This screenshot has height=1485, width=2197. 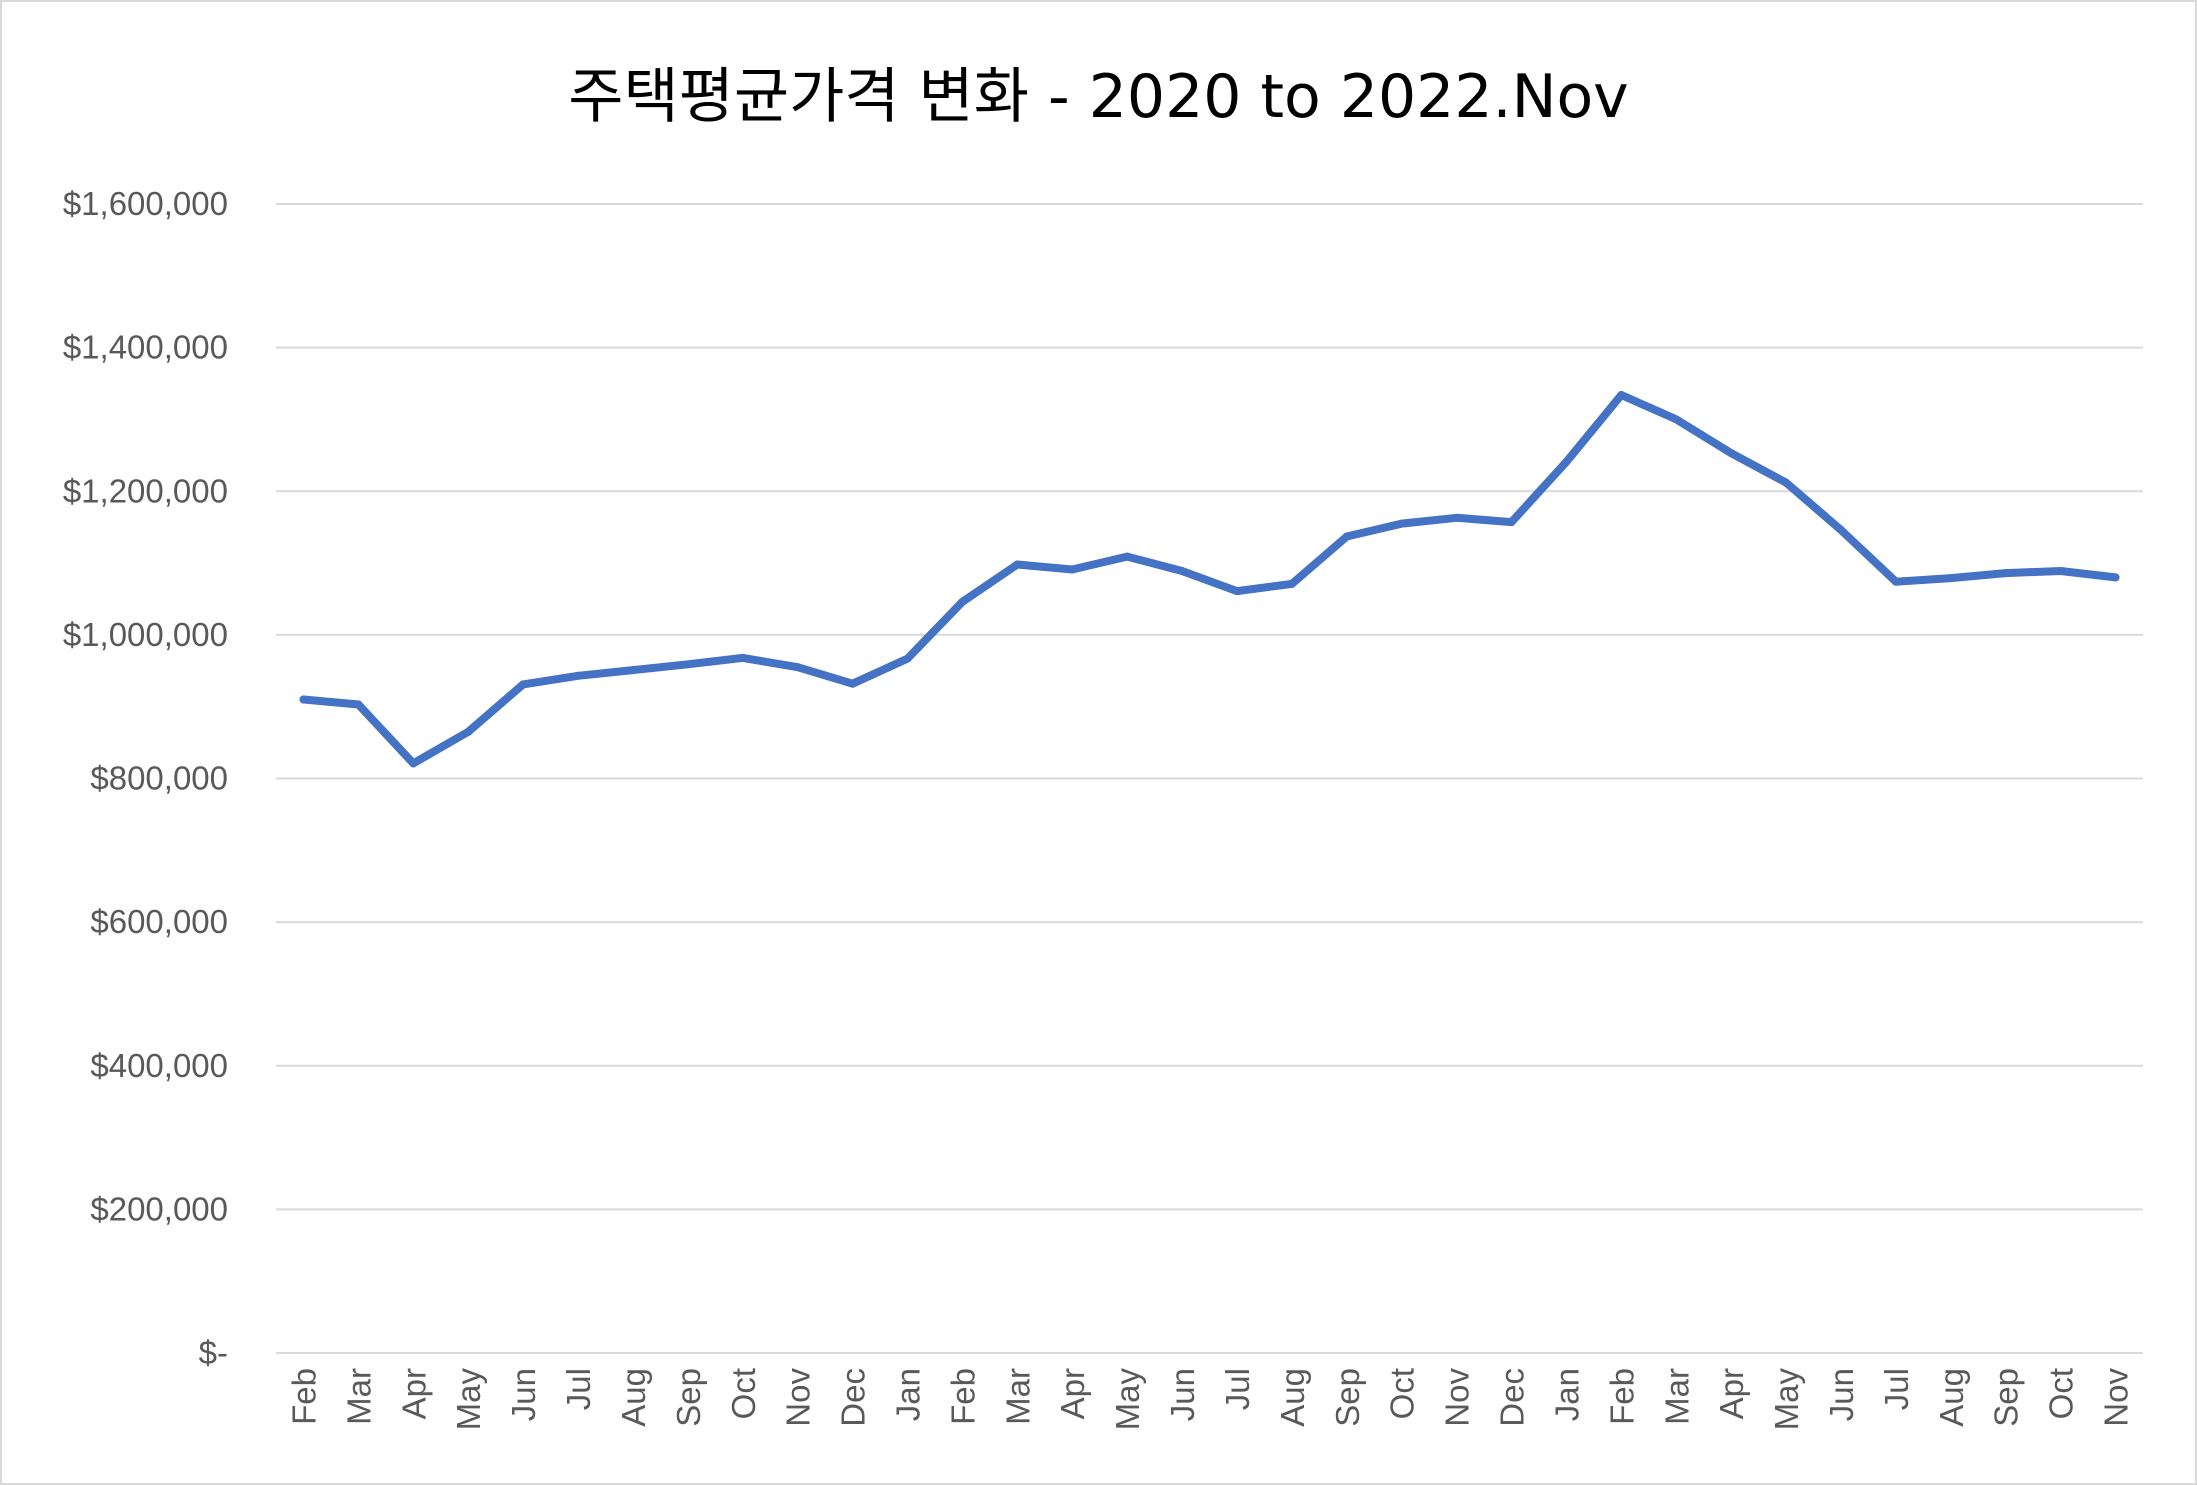 I want to click on y-tick-label: $400,000, so click(x=159, y=1065).